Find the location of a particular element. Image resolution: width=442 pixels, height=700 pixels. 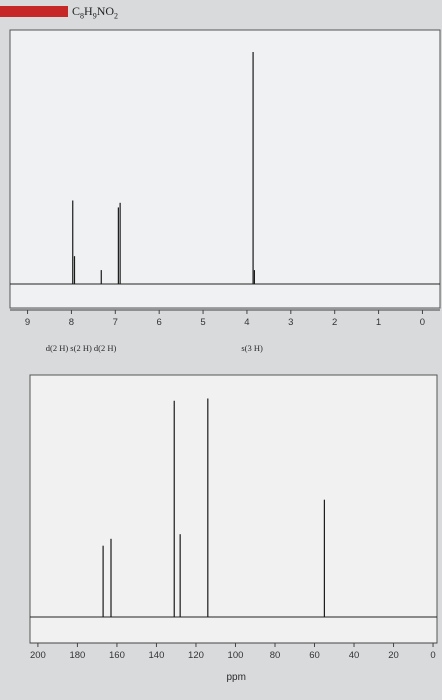

hnmr-tick-label: 8 is located at coordinates (71, 322).